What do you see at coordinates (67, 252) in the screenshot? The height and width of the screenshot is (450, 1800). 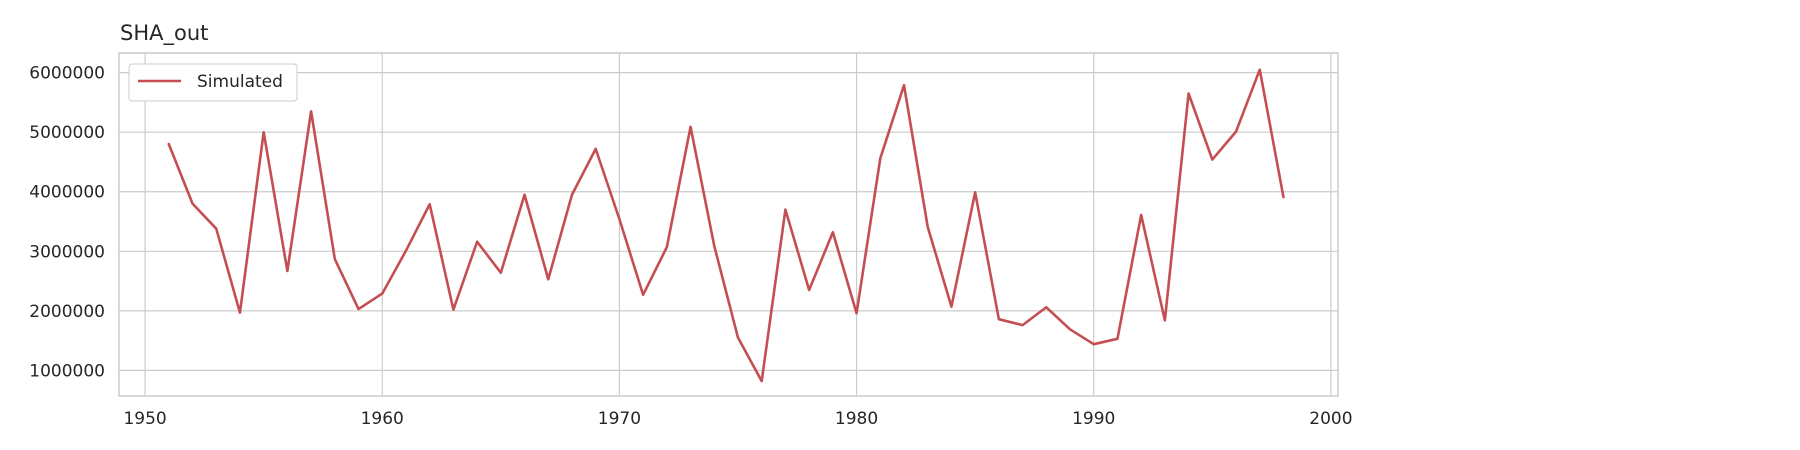 I see `y-tick-label-3000000: 3000000` at bounding box center [67, 252].